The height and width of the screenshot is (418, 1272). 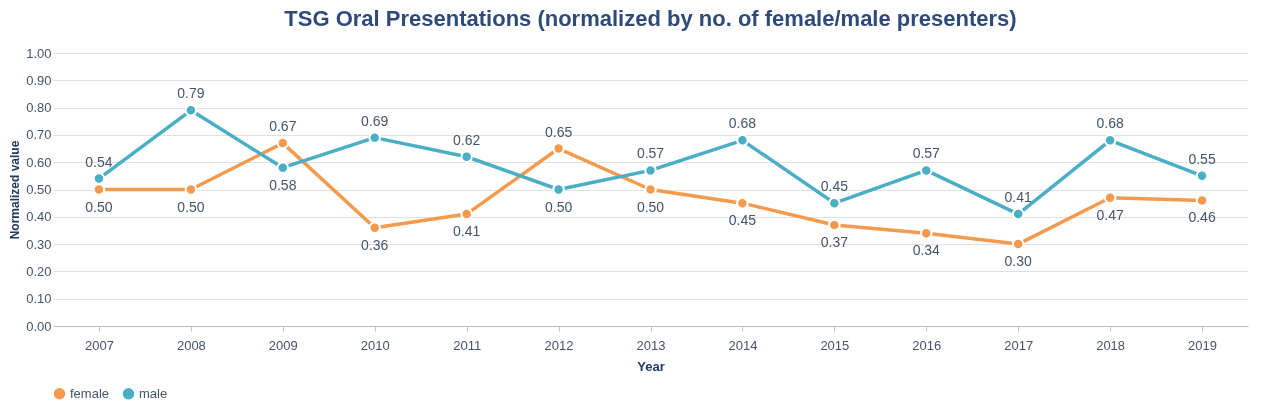 What do you see at coordinates (467, 345) in the screenshot?
I see `x-tick-label: 2011` at bounding box center [467, 345].